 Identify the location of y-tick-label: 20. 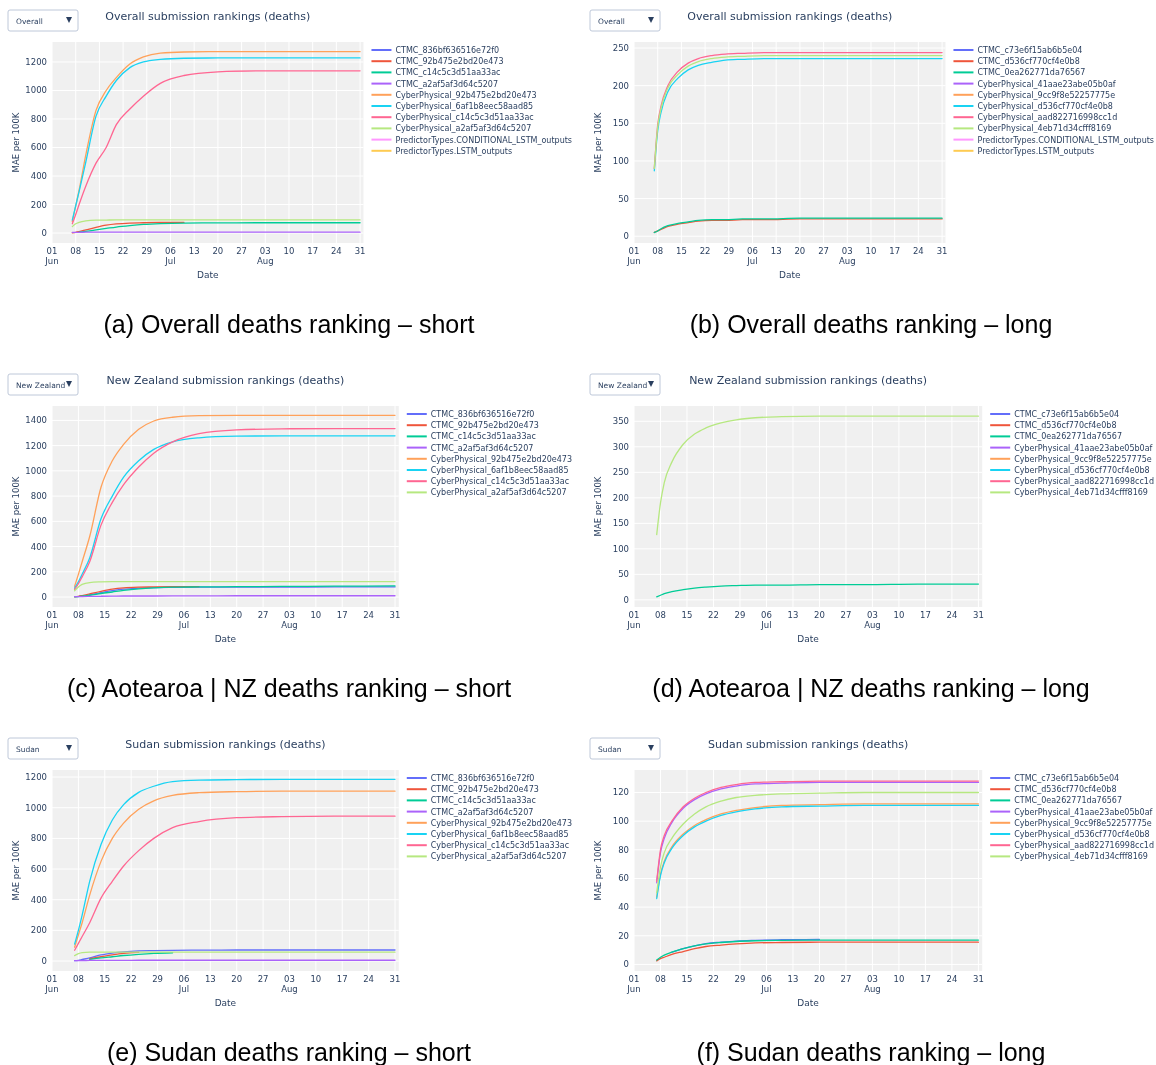
(623, 935).